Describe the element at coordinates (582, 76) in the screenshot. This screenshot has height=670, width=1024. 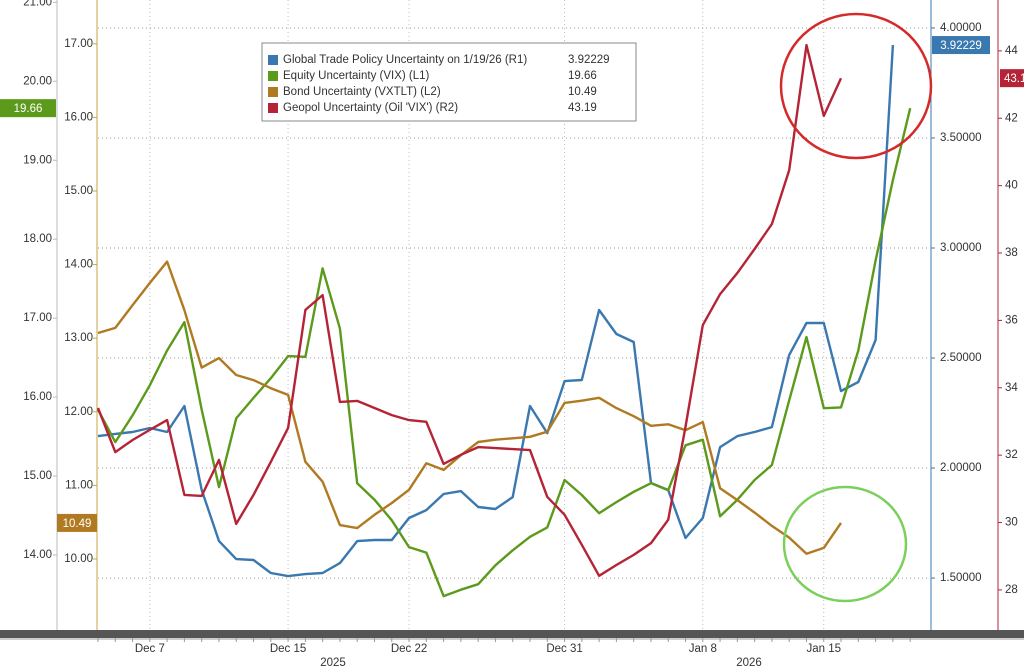
I see `legend-value: 19.66` at that location.